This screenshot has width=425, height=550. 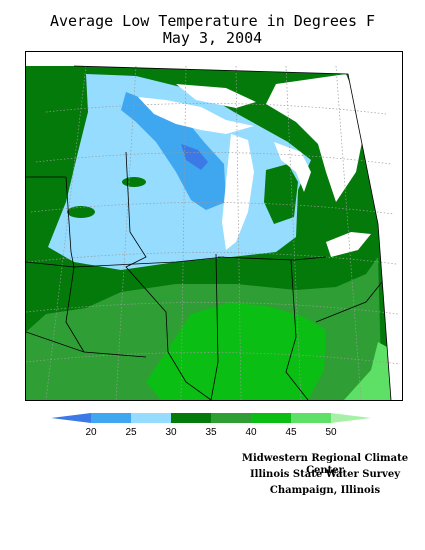 What do you see at coordinates (91, 432) in the screenshot?
I see `legend-tick-20: 20` at bounding box center [91, 432].